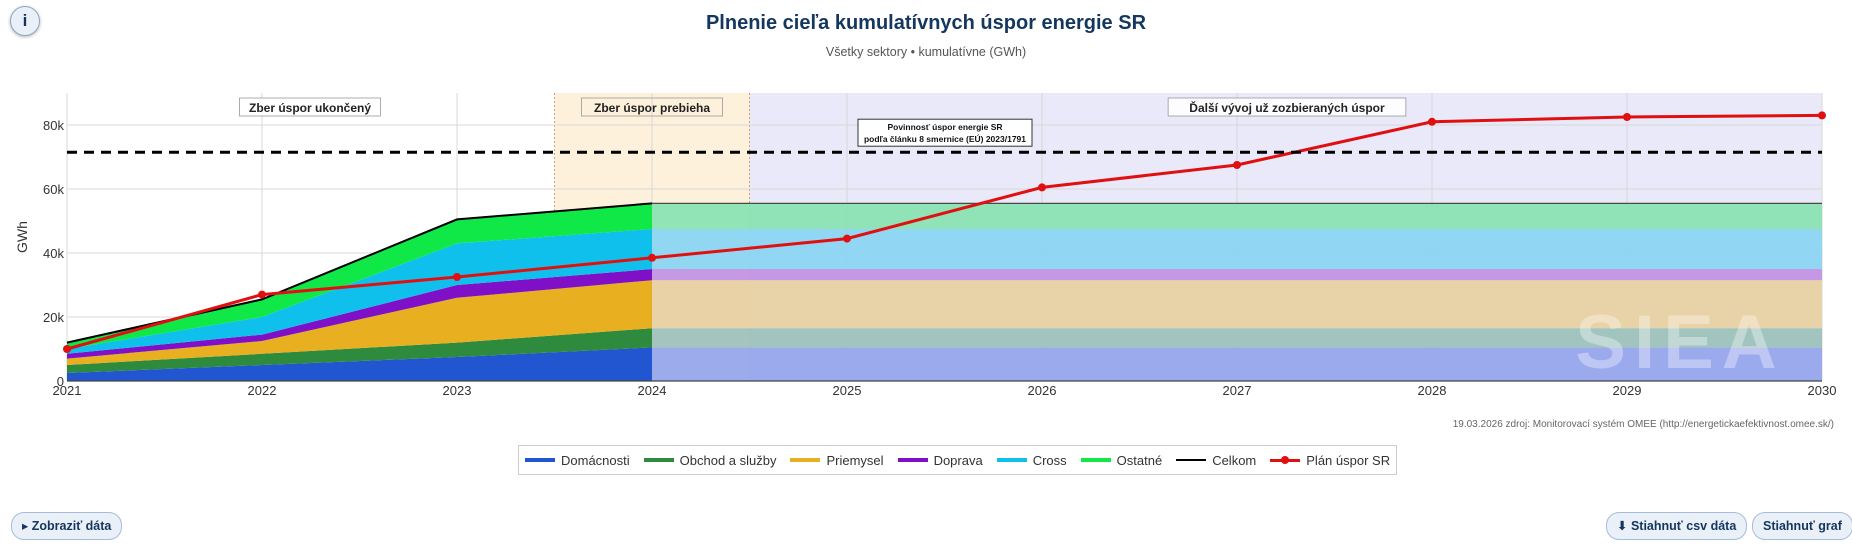  I want to click on projection-Priemysel, so click(1237, 304).